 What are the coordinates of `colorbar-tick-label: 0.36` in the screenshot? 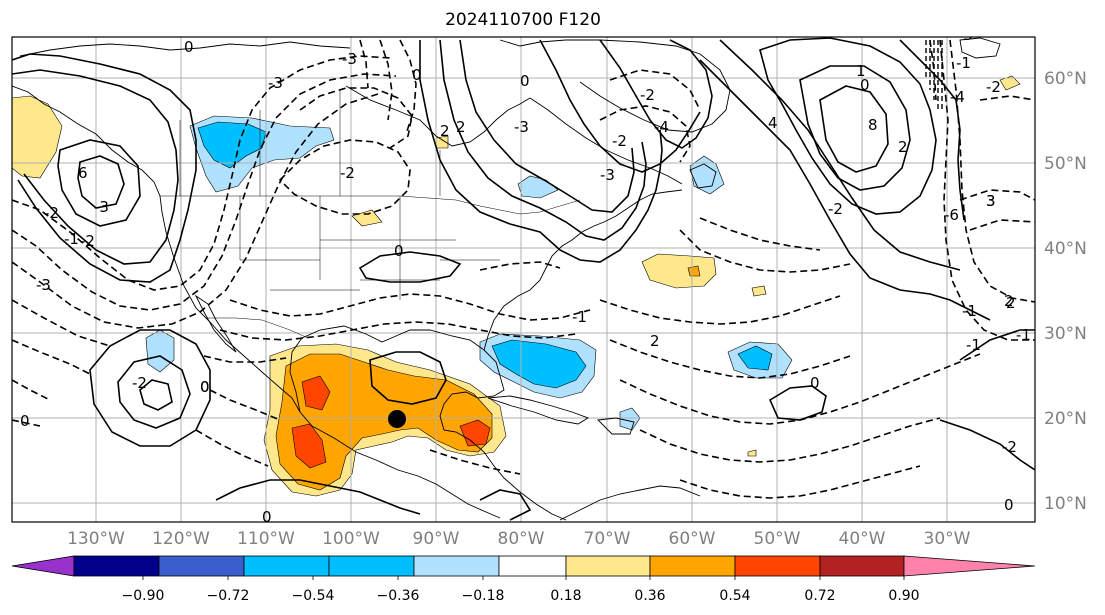 It's located at (649, 596).